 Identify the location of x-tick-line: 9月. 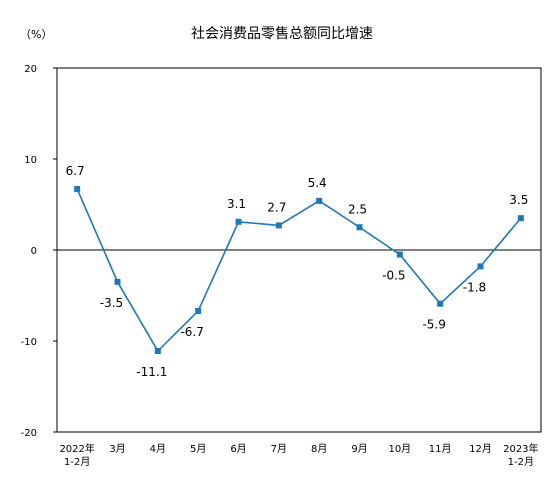
(359, 449).